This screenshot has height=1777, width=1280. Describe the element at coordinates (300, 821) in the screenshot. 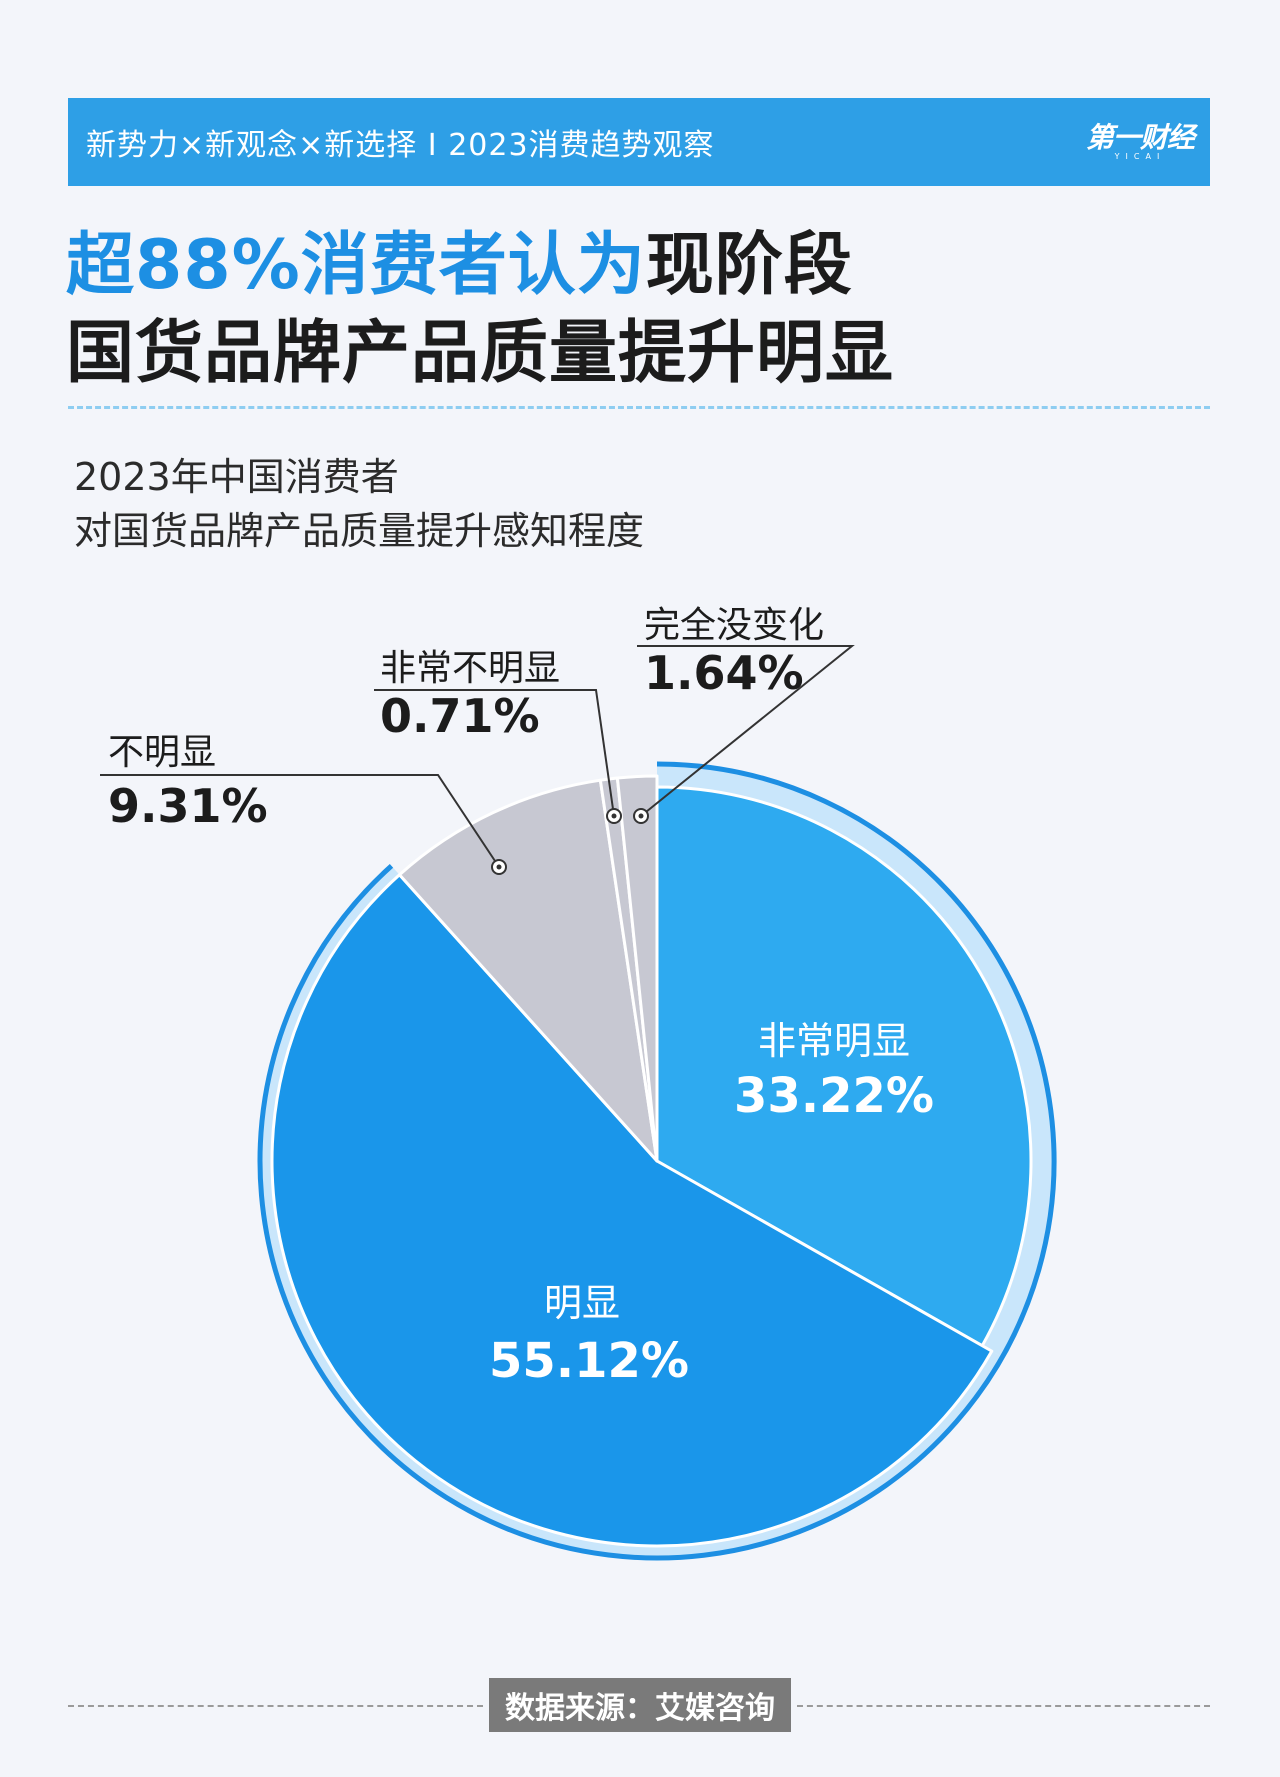

I see `leader-line-not-obvious` at that location.